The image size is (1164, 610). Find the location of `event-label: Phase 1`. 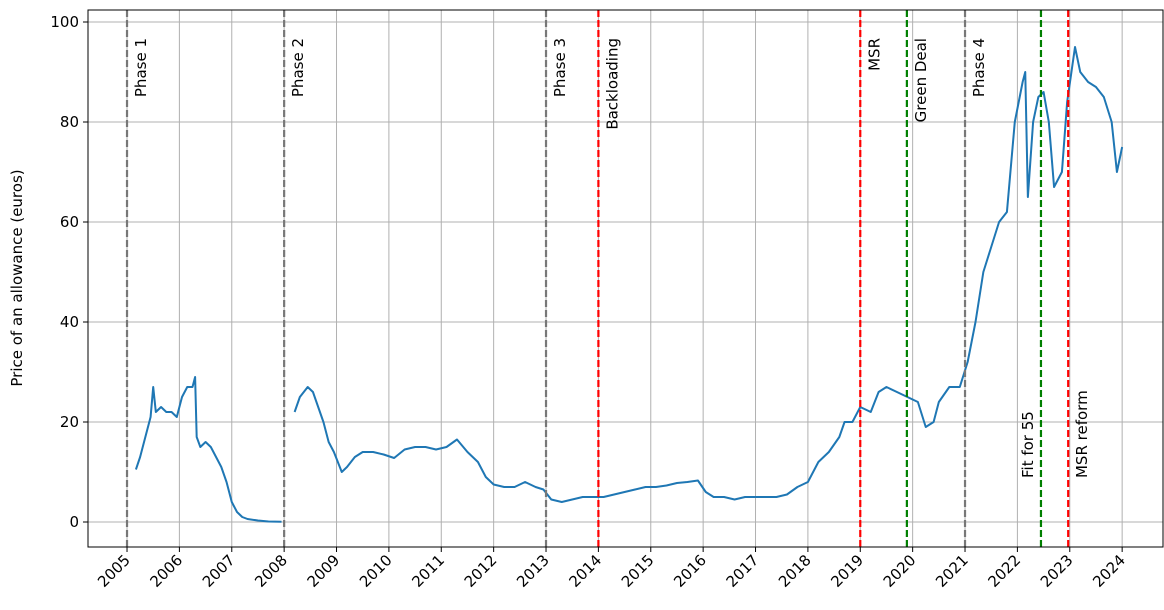

event-label: Phase 1 is located at coordinates (141, 67).